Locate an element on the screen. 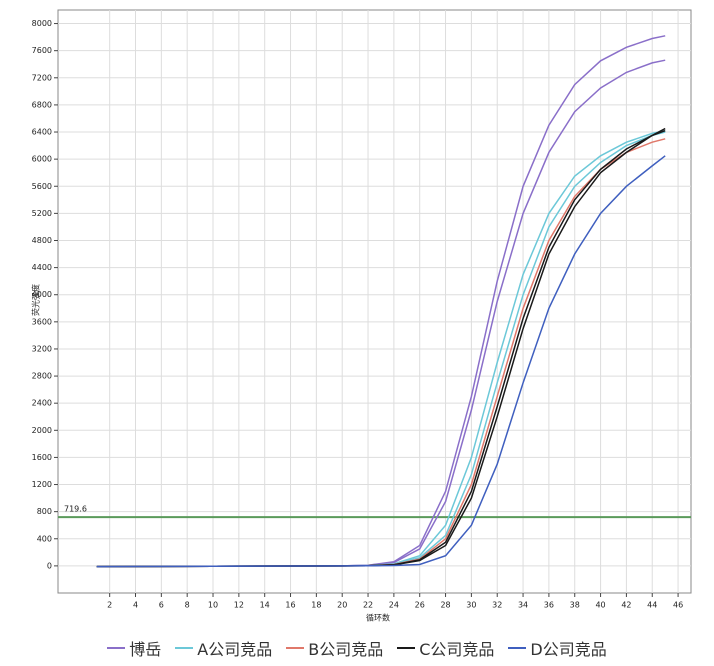 This screenshot has width=714, height=666. legend-item: C公司竞品 is located at coordinates (445, 648).